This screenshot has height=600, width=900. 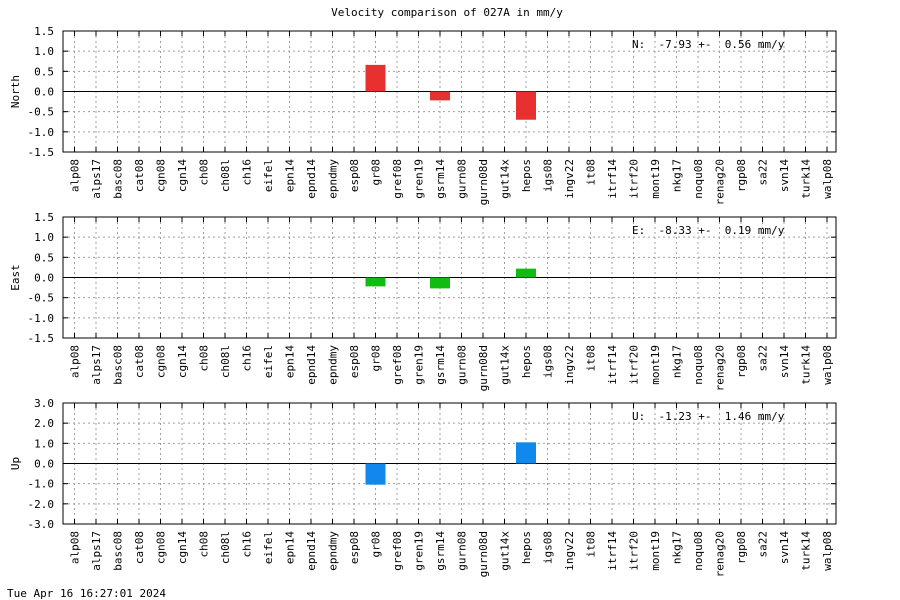 What do you see at coordinates (247, 172) in the screenshot?
I see `x-tick-label: ch16` at bounding box center [247, 172].